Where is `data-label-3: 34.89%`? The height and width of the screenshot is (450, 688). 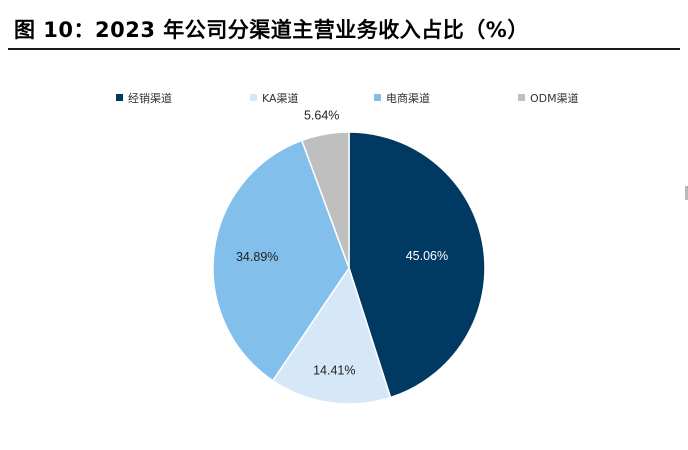
data-label-3: 34.89% is located at coordinates (257, 257).